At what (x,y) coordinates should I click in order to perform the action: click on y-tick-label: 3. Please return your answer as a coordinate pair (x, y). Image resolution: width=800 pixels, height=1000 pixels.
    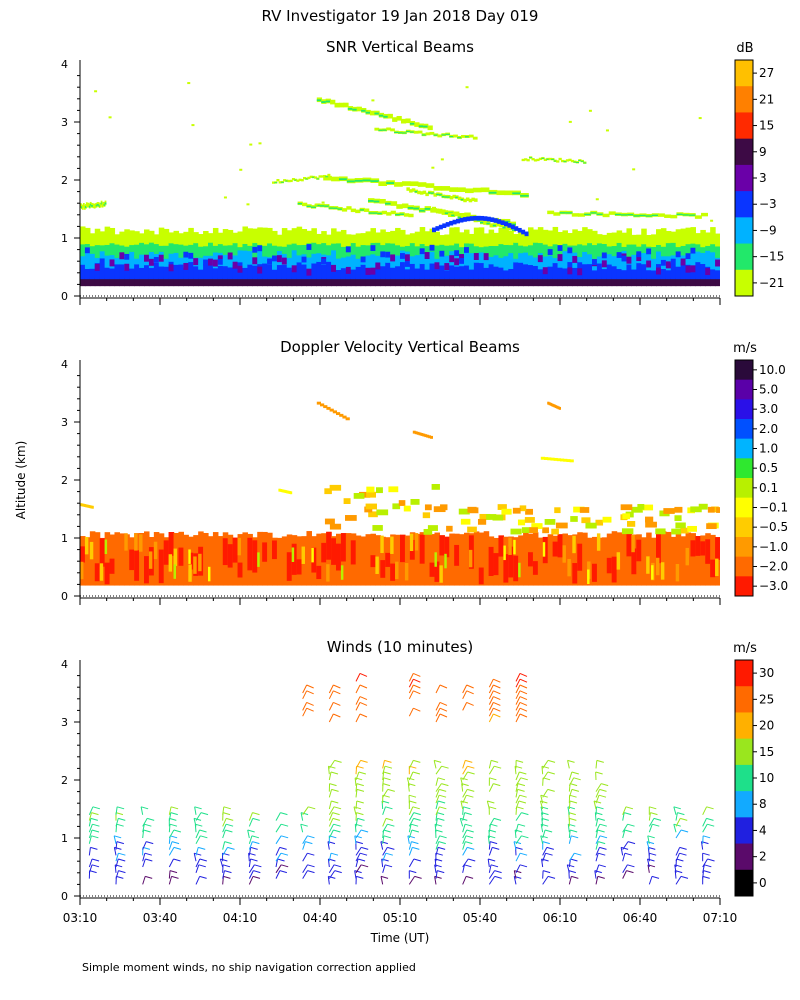
    Looking at the image, I should click on (64, 422).